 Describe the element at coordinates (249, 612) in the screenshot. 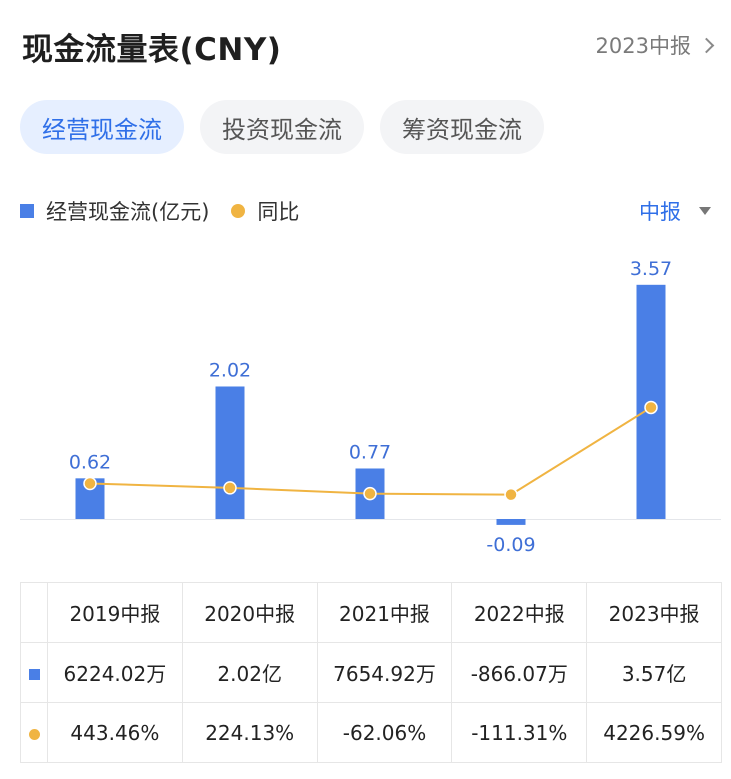

I see `table-header-cell: 2020中报` at that location.